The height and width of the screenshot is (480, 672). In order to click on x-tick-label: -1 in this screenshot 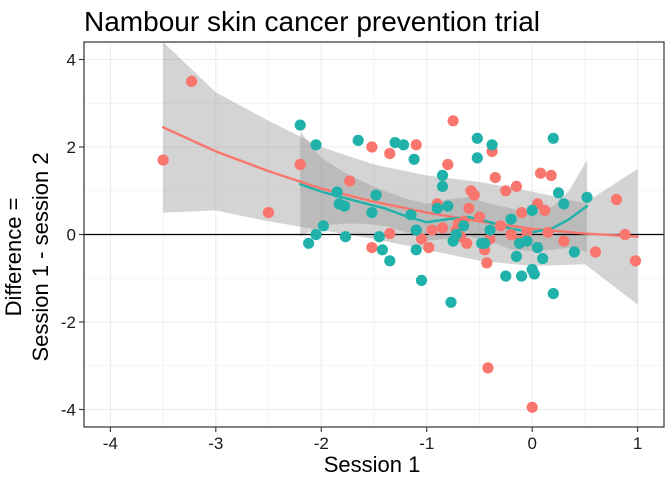, I will do `click(426, 443)`.